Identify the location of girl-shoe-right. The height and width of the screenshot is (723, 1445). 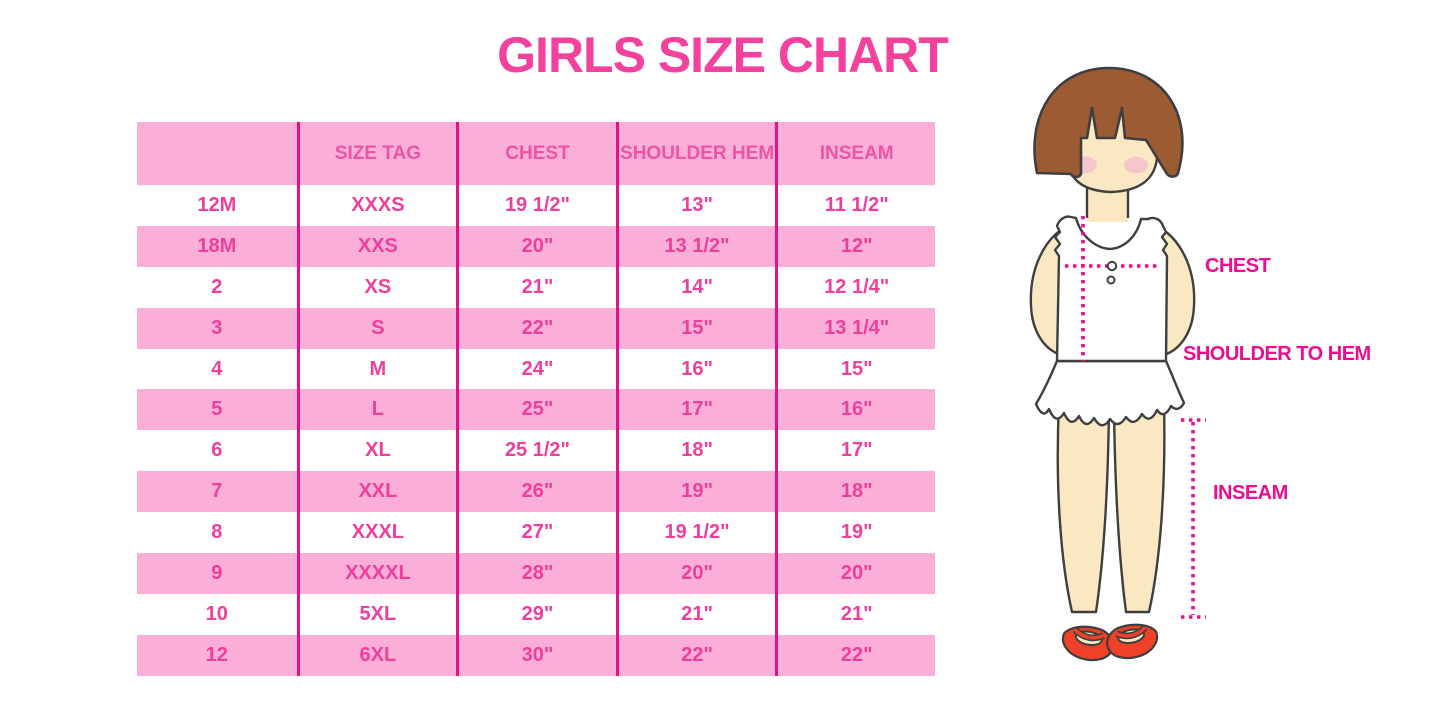
(1132, 641).